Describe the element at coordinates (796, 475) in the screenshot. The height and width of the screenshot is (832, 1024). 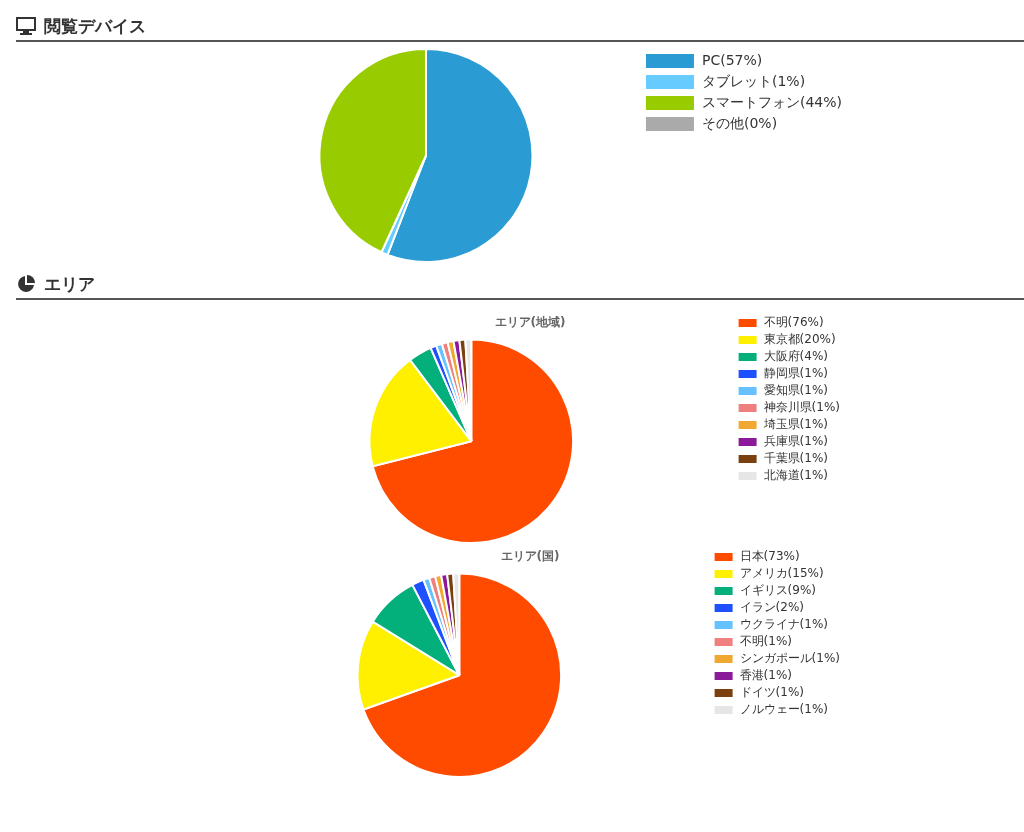
I see `legend-label: 北海道(1%)` at that location.